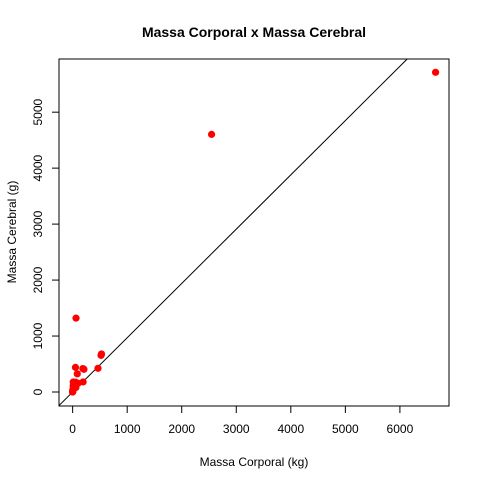  Describe the element at coordinates (38, 111) in the screenshot. I see `y-tick-label: 5000` at that location.